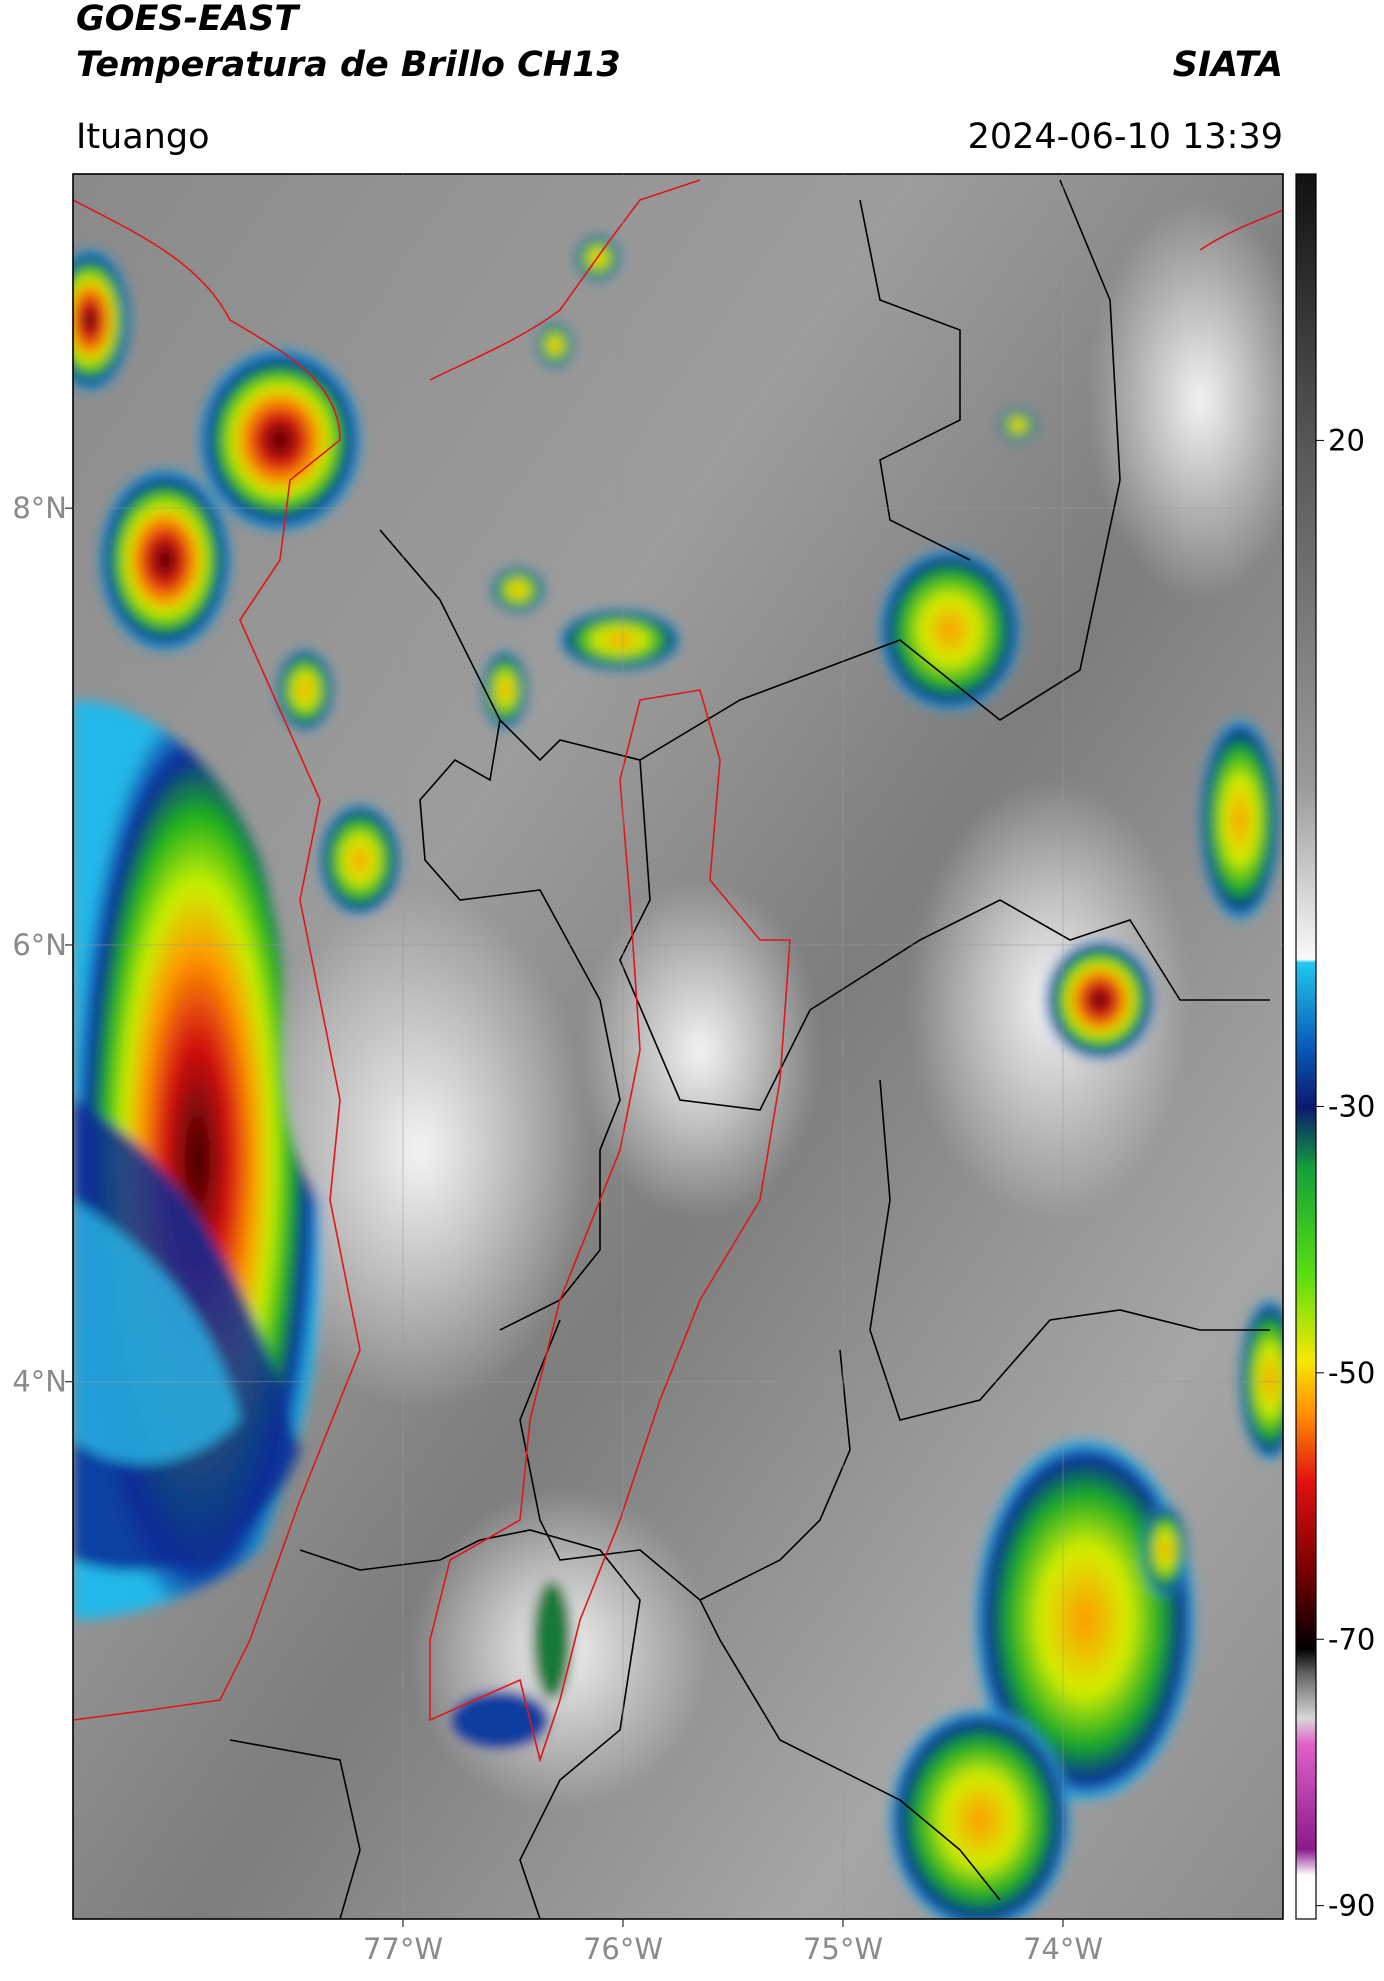 The width and height of the screenshot is (1384, 1981). What do you see at coordinates (143, 137) in the screenshot?
I see `location: Ituango` at bounding box center [143, 137].